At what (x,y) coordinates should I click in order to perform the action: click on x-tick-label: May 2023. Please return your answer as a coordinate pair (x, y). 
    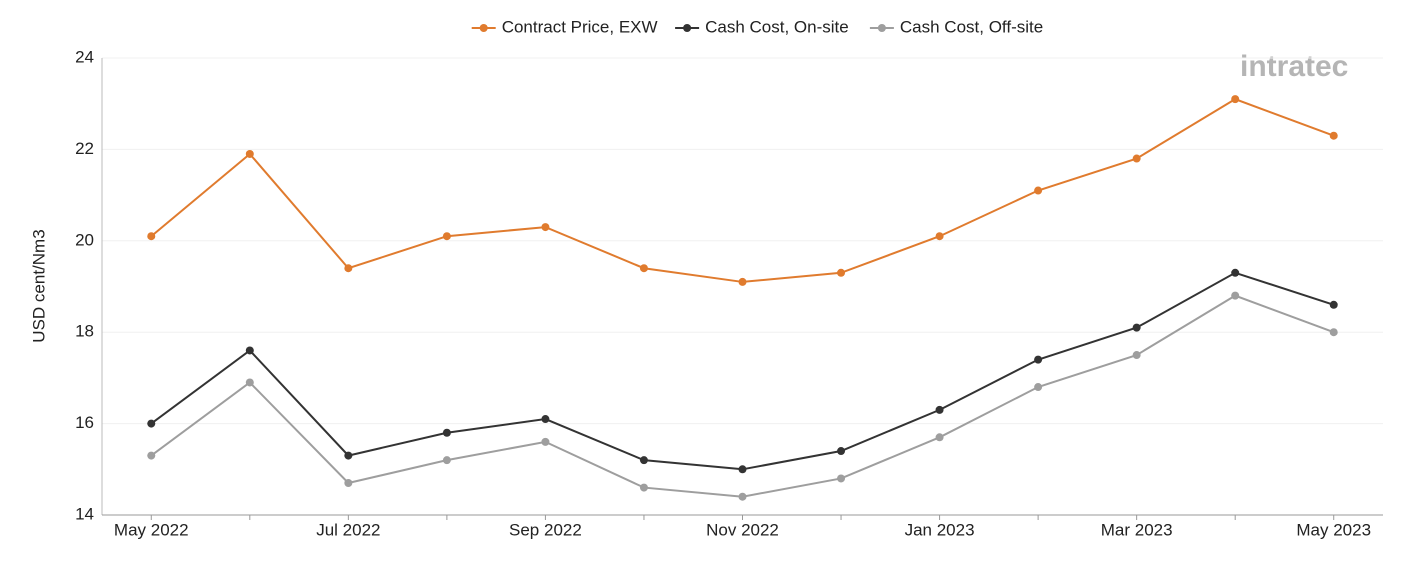
    Looking at the image, I should click on (1333, 529).